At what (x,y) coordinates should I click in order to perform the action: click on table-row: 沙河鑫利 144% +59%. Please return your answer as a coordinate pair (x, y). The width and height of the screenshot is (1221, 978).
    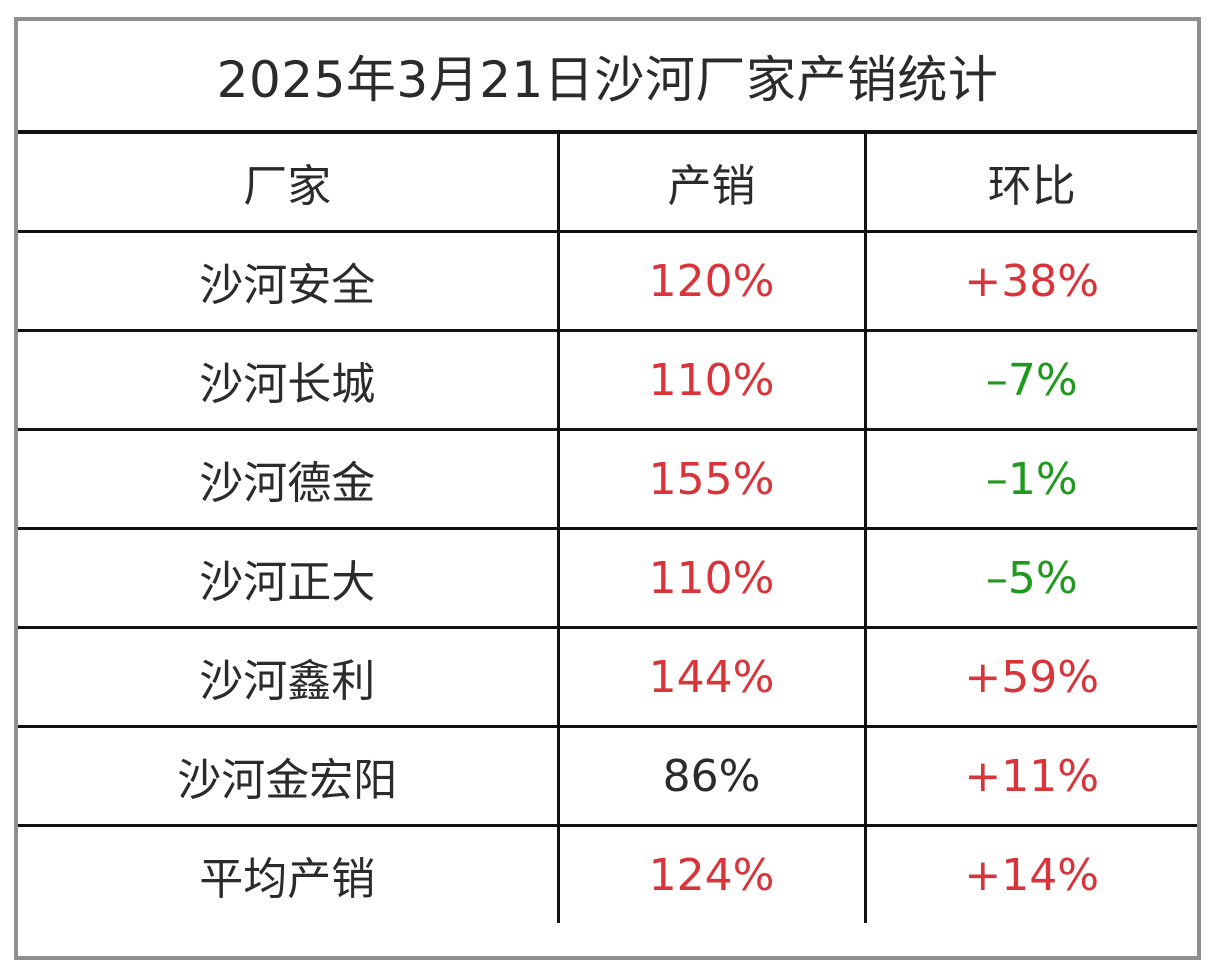
    Looking at the image, I should click on (607, 677).